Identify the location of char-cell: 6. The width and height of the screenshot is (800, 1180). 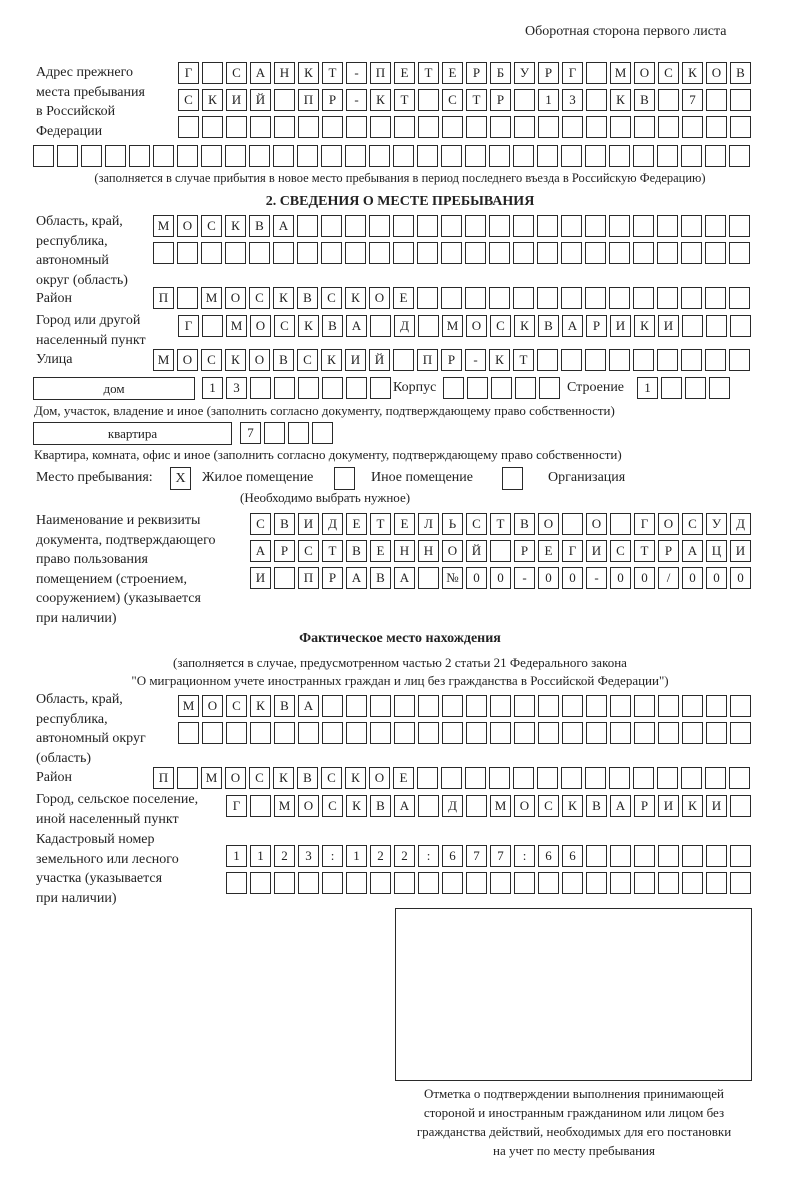
(548, 856).